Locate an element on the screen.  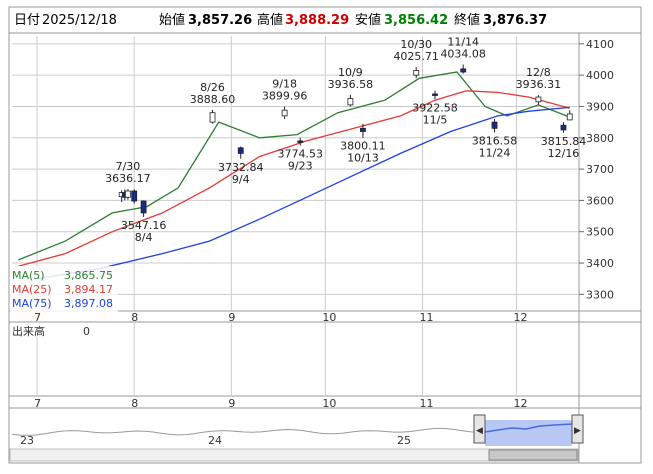
price-annotation: 3732.84 is located at coordinates (241, 167).